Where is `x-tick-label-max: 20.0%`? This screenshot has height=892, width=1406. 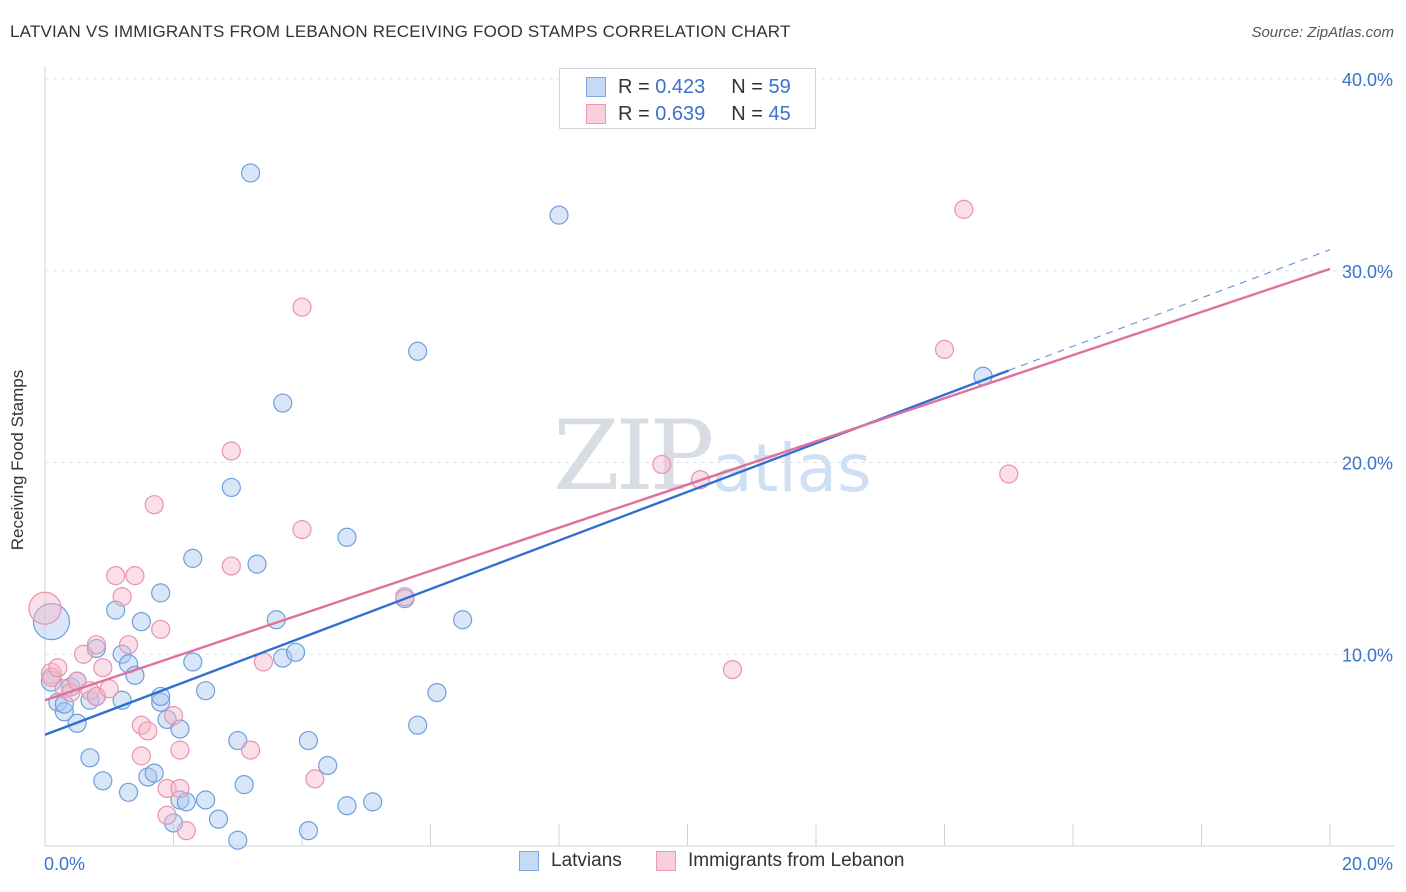
x-tick-label-max: 20.0% is located at coordinates (1367, 864).